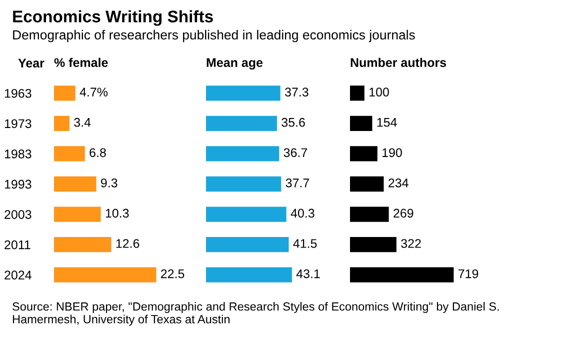 This screenshot has height=346, width=564. Describe the element at coordinates (392, 153) in the screenshot. I see `data-label: 190` at that location.